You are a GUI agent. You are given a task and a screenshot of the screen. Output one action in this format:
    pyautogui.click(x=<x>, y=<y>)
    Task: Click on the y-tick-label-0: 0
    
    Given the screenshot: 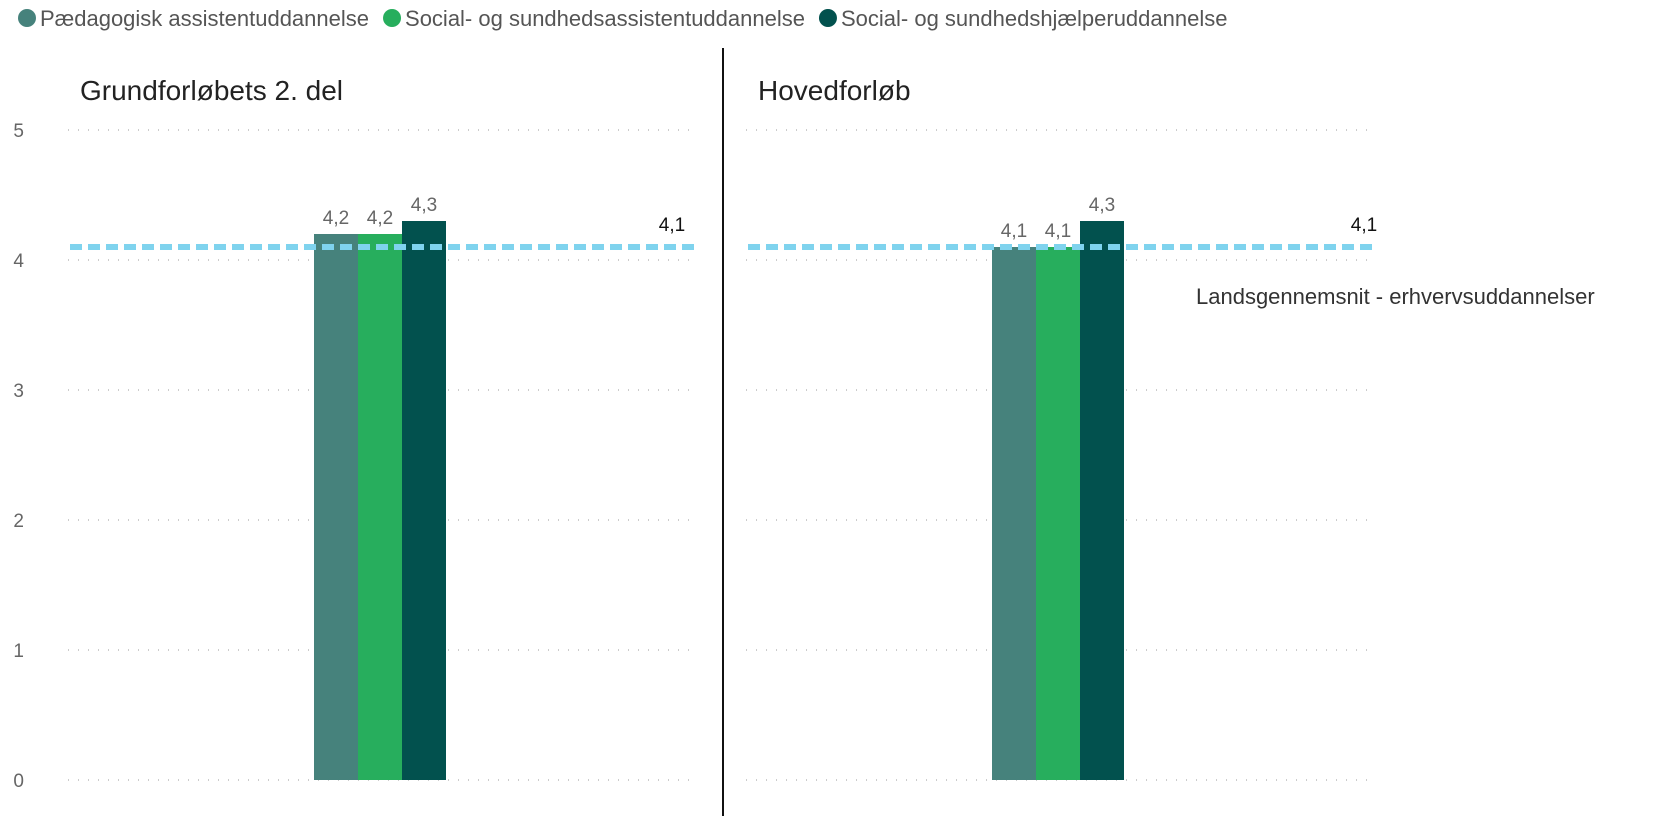 What is the action you would take?
    pyautogui.click(x=18, y=781)
    